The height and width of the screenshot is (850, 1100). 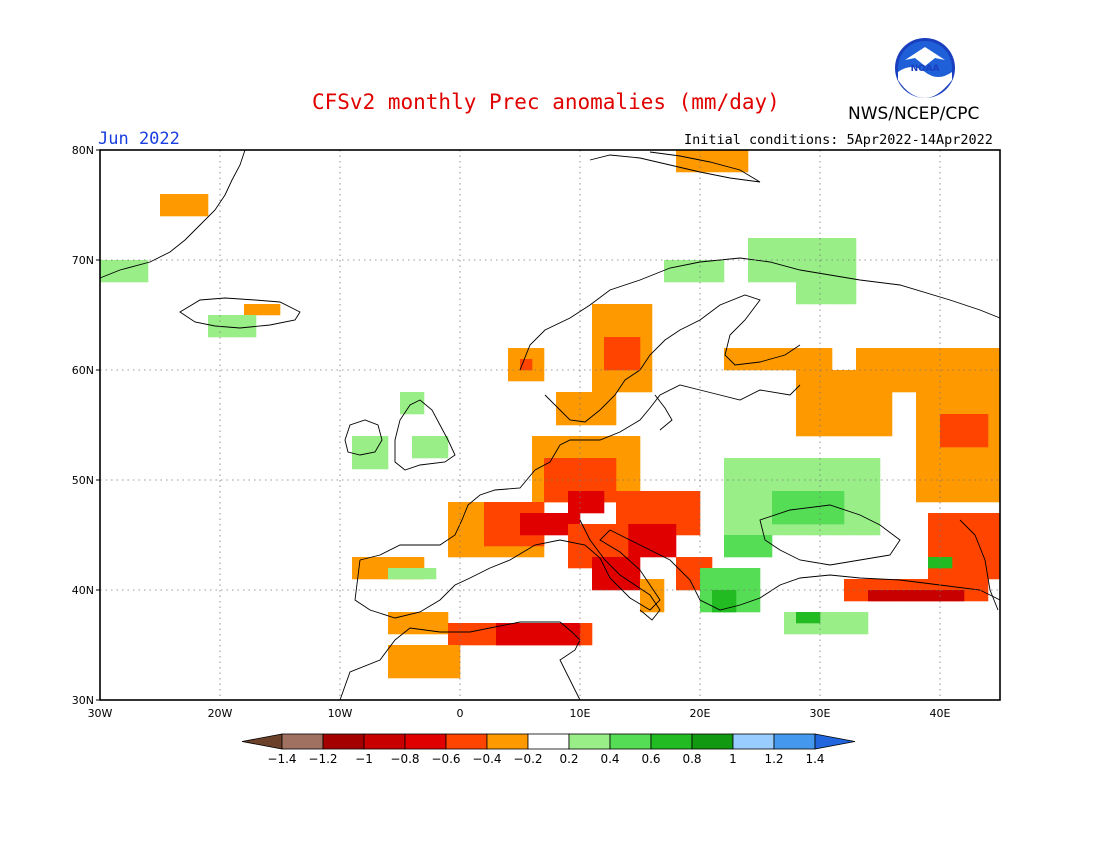 I want to click on latitude-tick-label: 30N, so click(x=83, y=700).